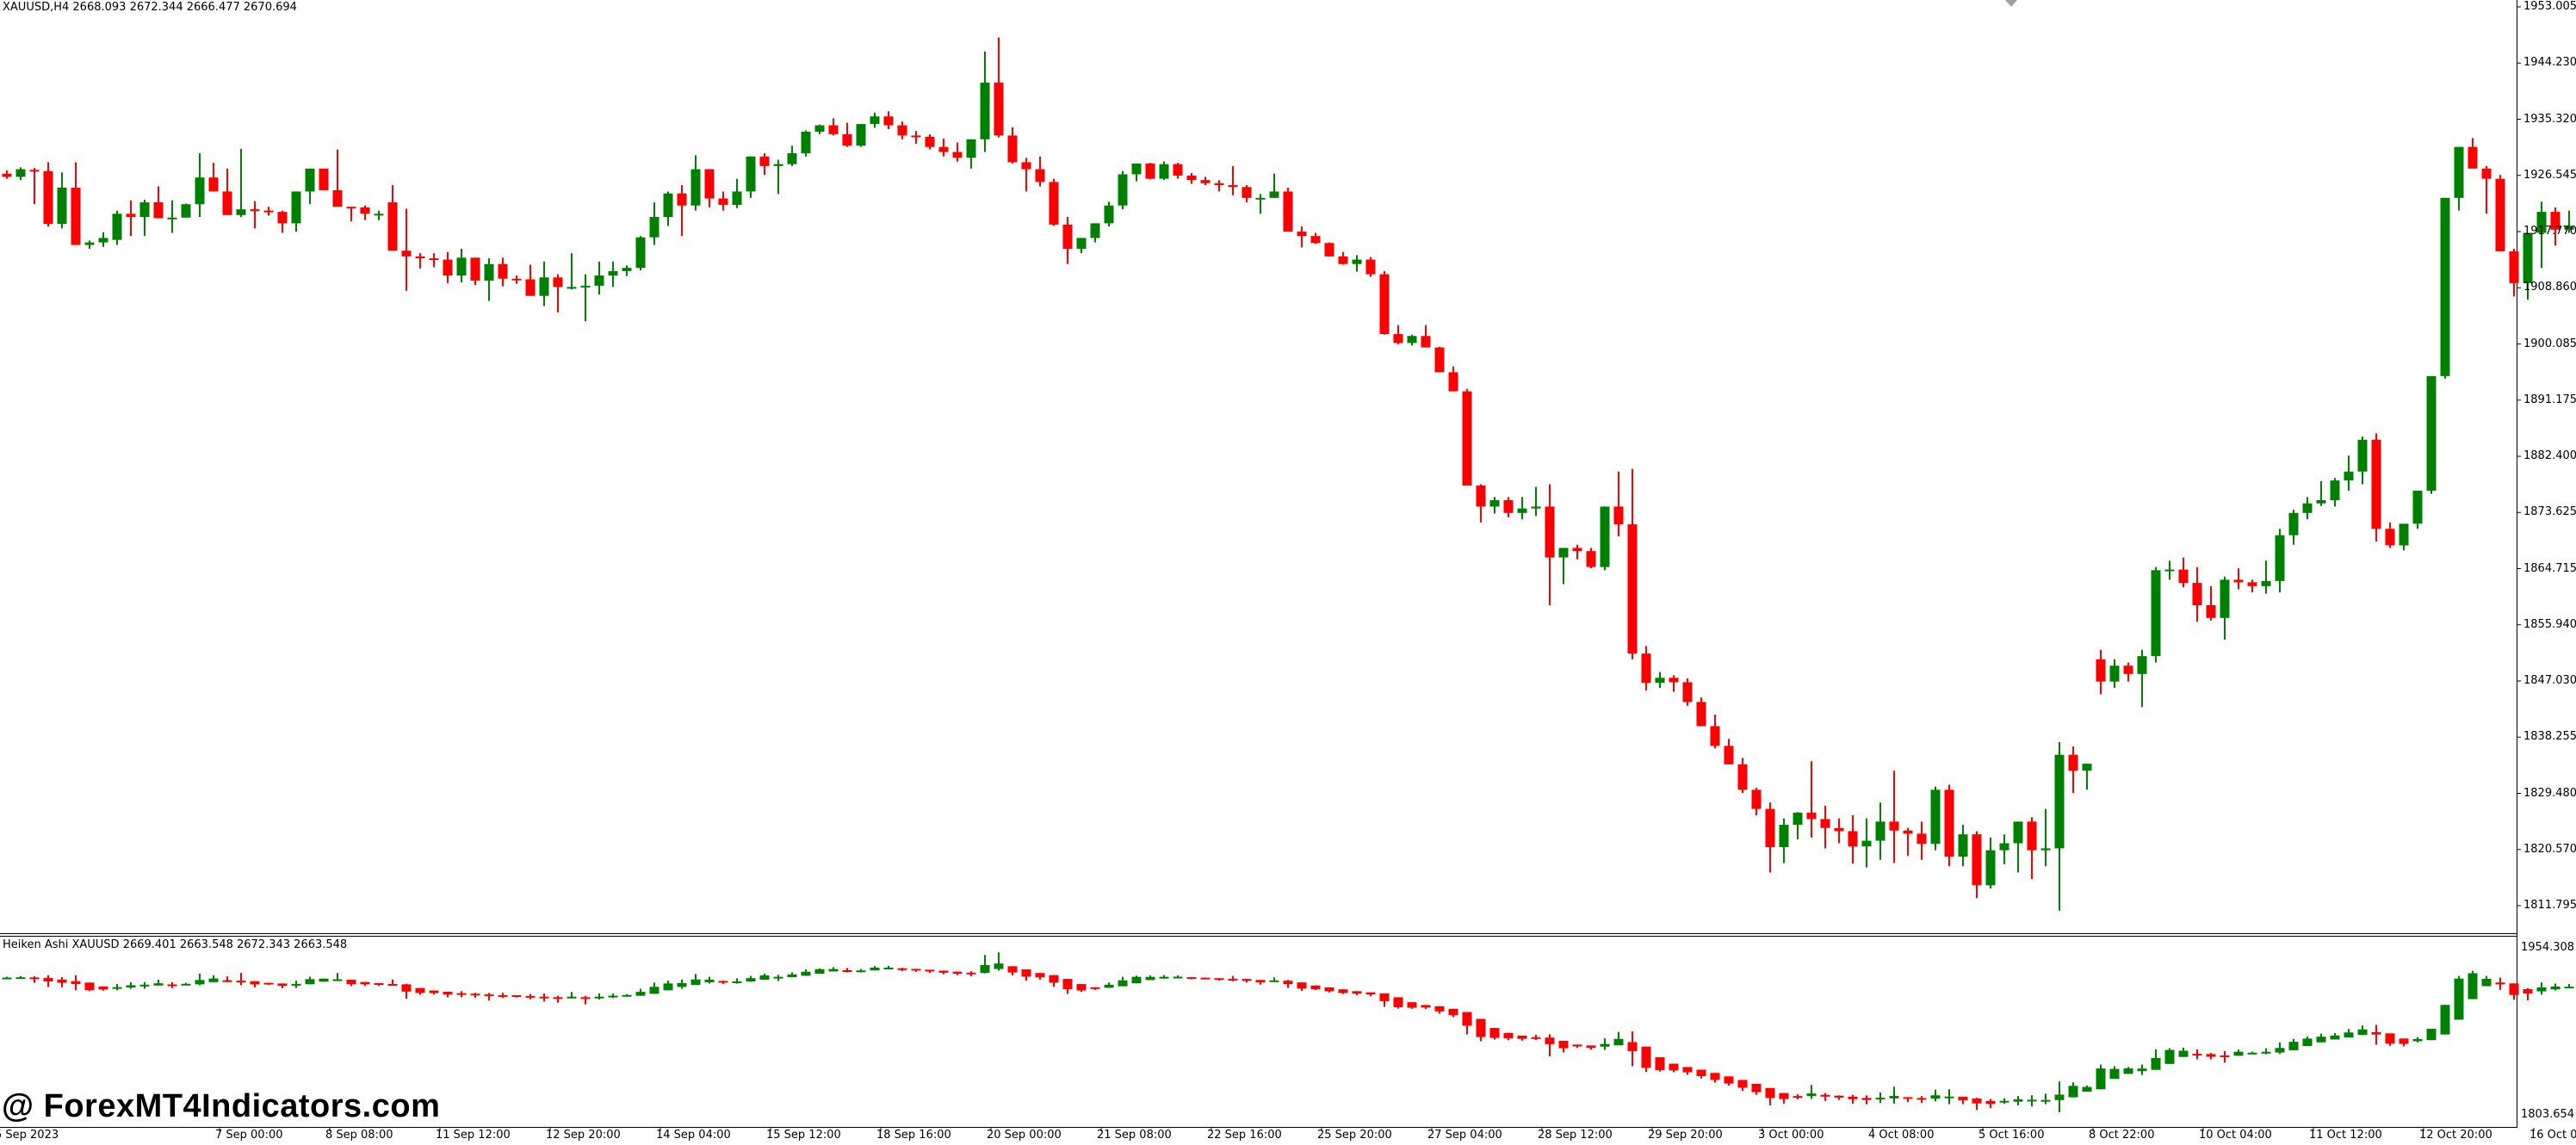 The height and width of the screenshot is (1145, 2576). I want to click on time-axis-label: 8 Sep 08:00, so click(359, 1135).